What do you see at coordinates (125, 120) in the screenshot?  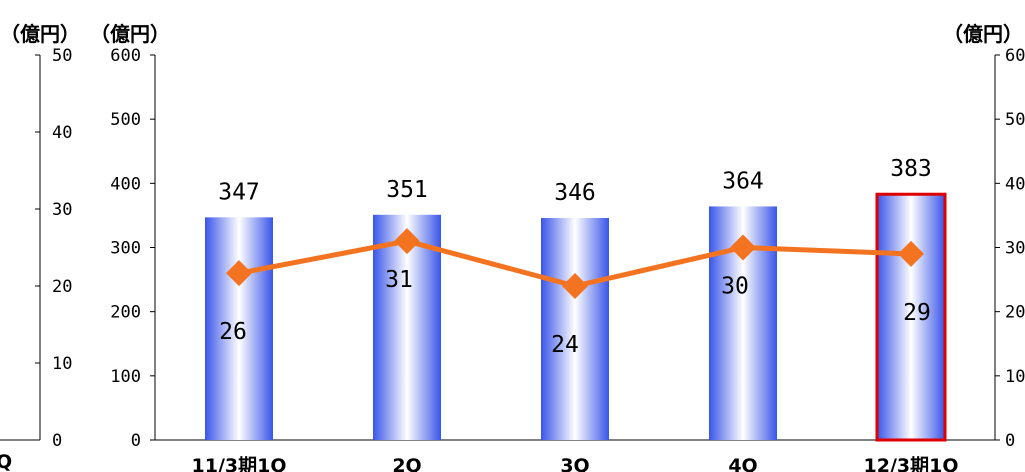 I see `left-tick-label: 500` at bounding box center [125, 120].